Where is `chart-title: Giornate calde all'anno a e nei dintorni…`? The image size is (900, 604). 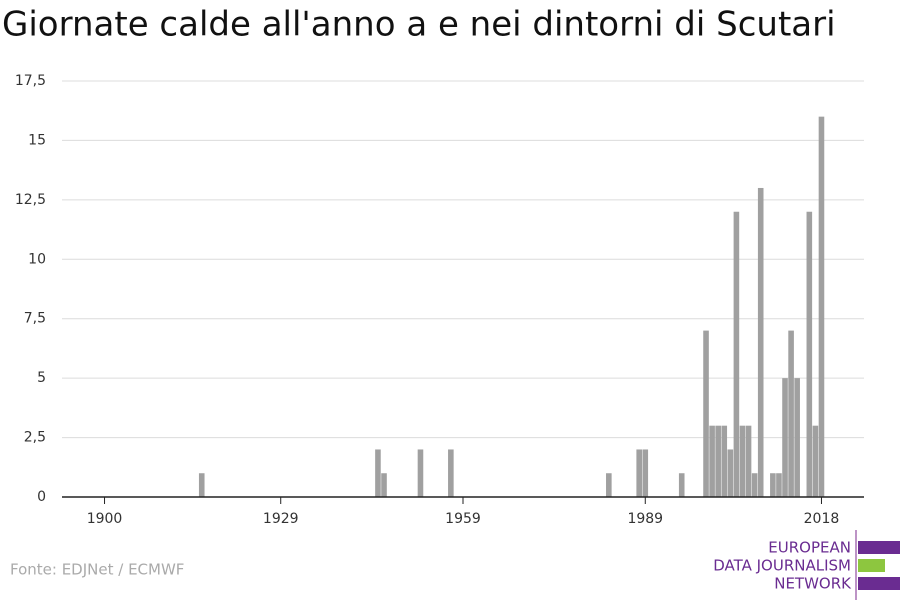
chart-title: Giornate calde all'anno a e nei dintorni… is located at coordinates (419, 25).